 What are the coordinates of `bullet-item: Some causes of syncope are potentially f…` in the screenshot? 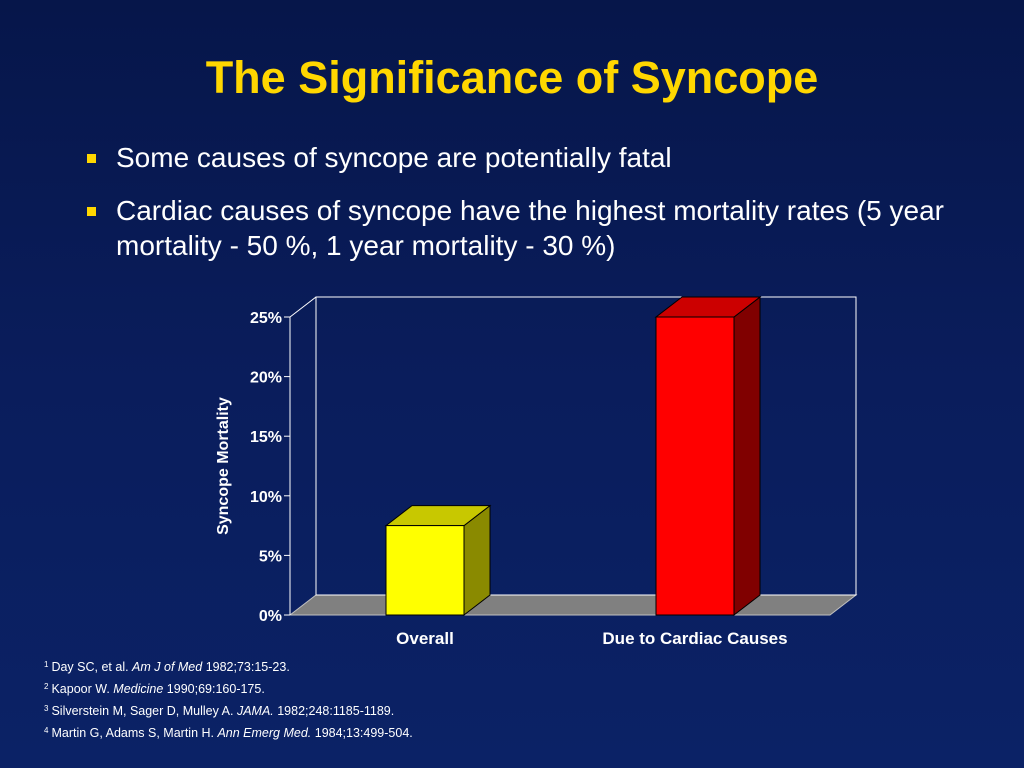 It's located at (524, 157).